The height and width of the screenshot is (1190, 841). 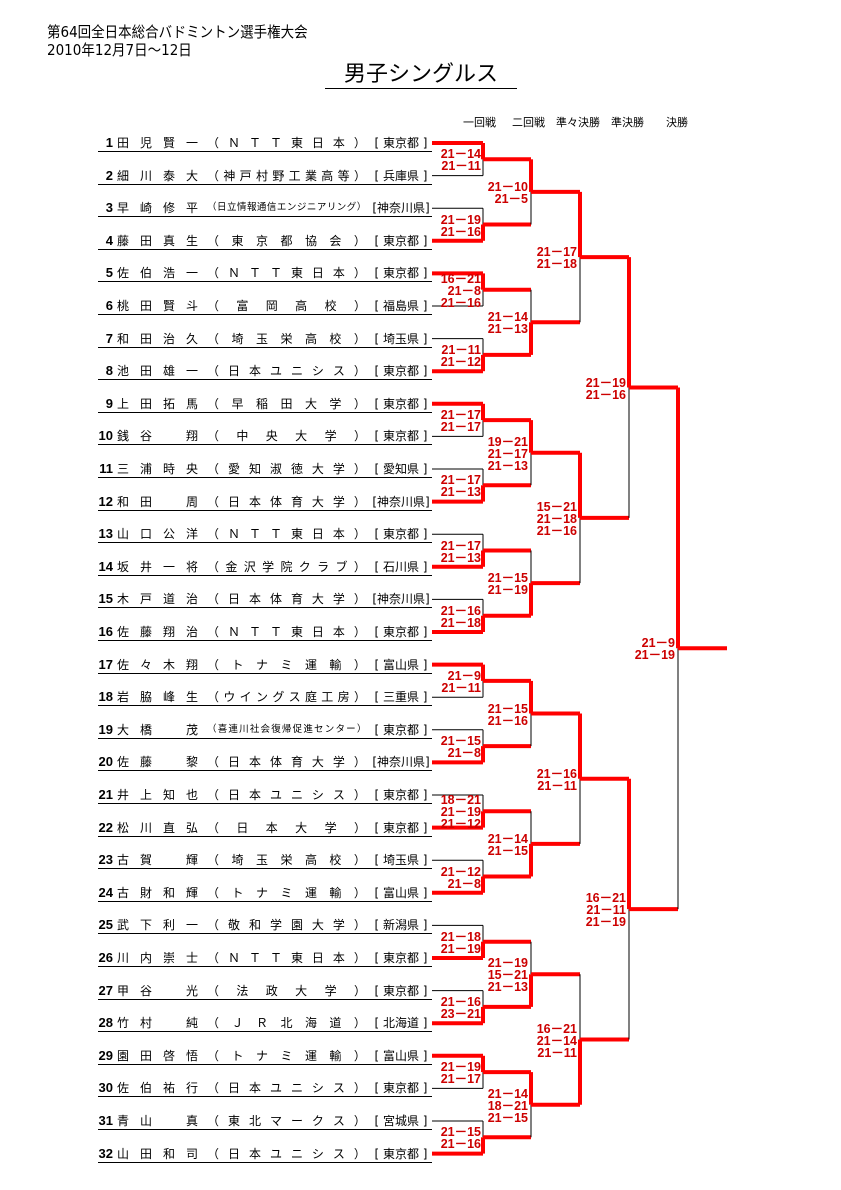 I want to click on player-number: 25, so click(x=105, y=925).